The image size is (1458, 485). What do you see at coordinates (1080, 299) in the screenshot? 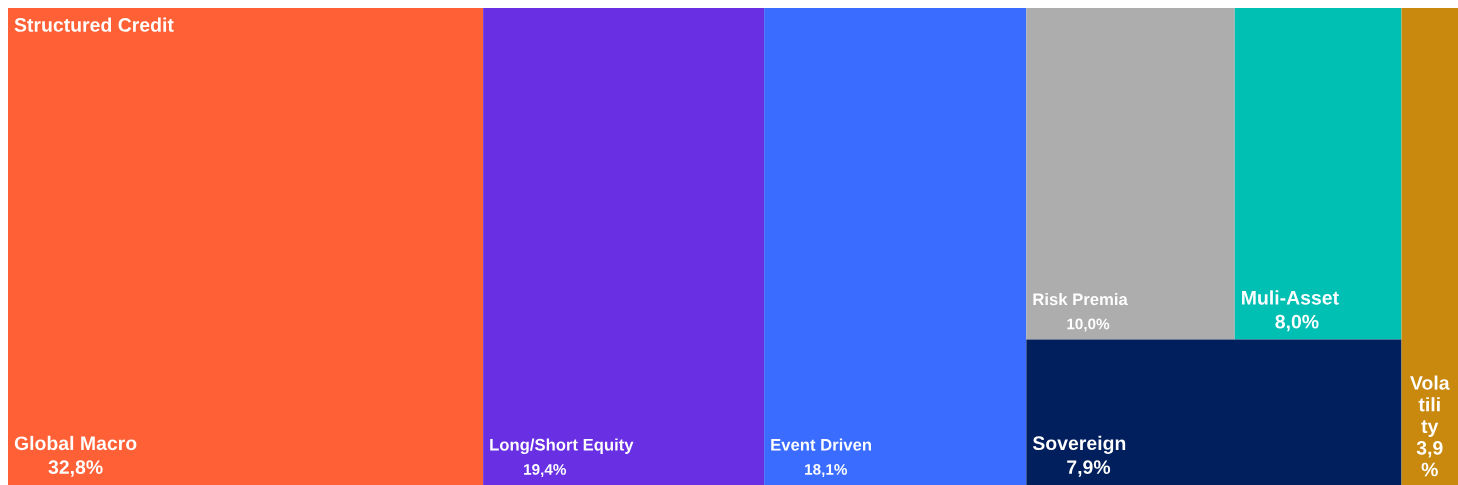
I see `category-label: Risk Premia` at bounding box center [1080, 299].